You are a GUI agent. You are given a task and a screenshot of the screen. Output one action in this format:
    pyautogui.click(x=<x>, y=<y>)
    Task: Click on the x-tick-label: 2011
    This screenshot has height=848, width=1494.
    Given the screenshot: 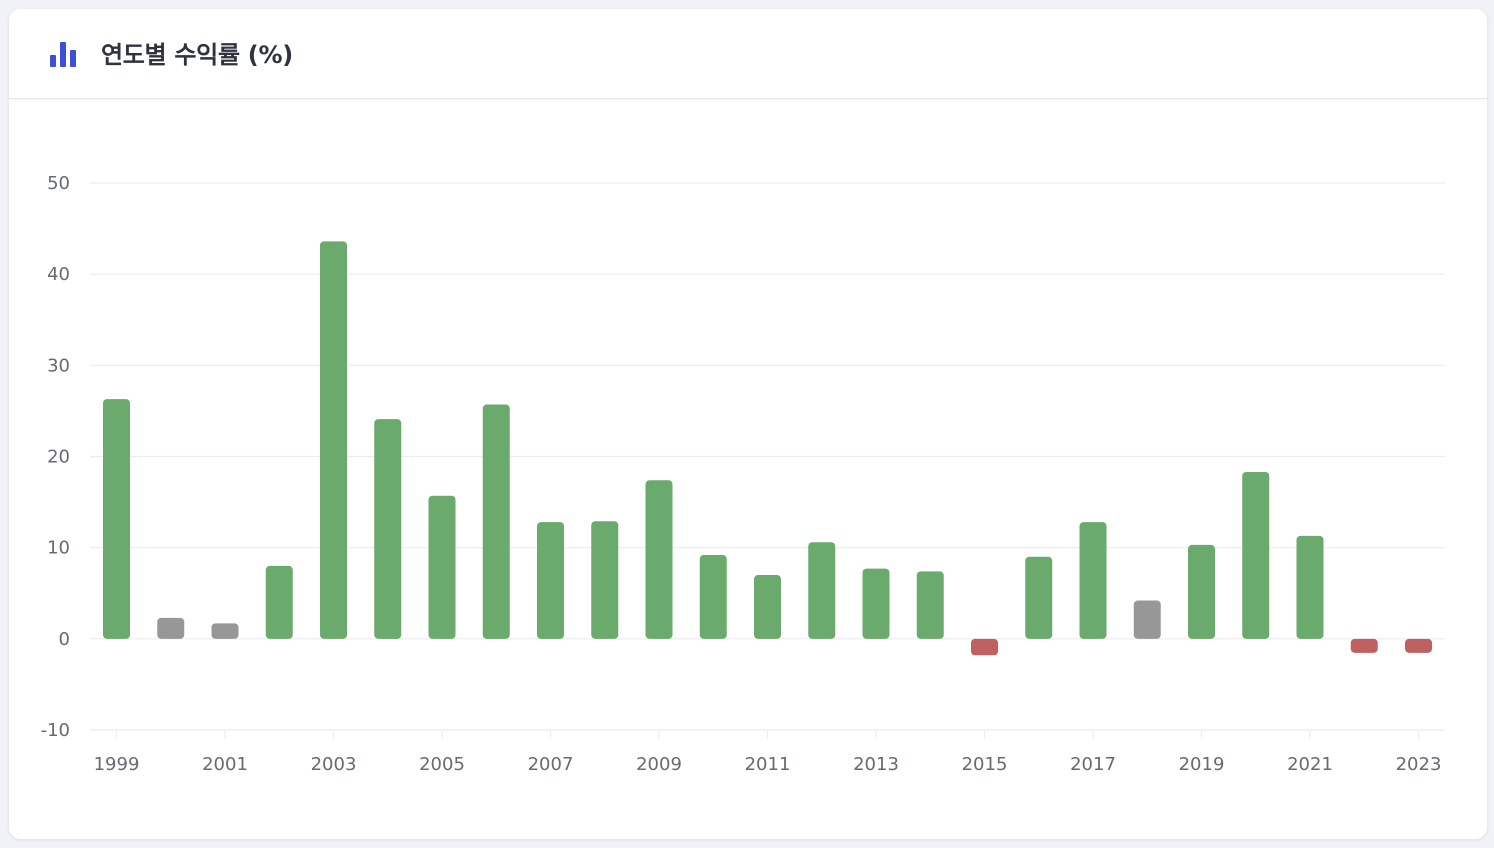 What is the action you would take?
    pyautogui.click(x=768, y=764)
    